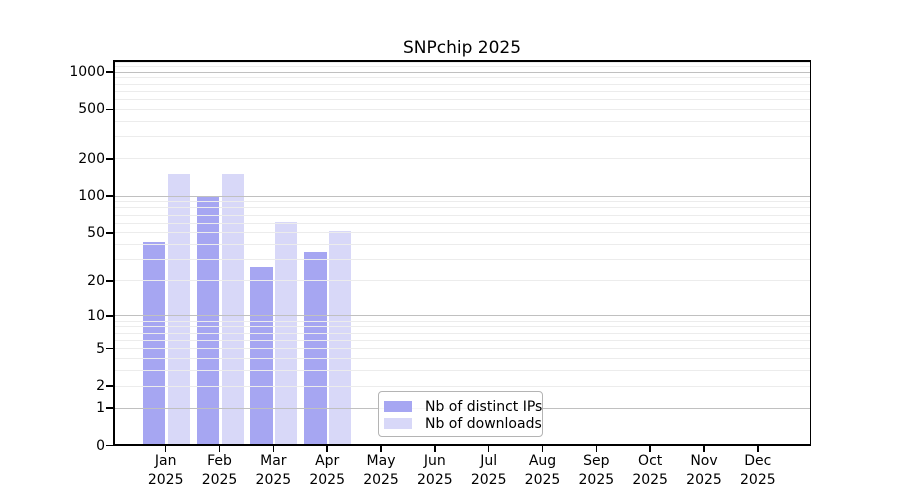  I want to click on legend-item: Nb of downloads, so click(463, 423).